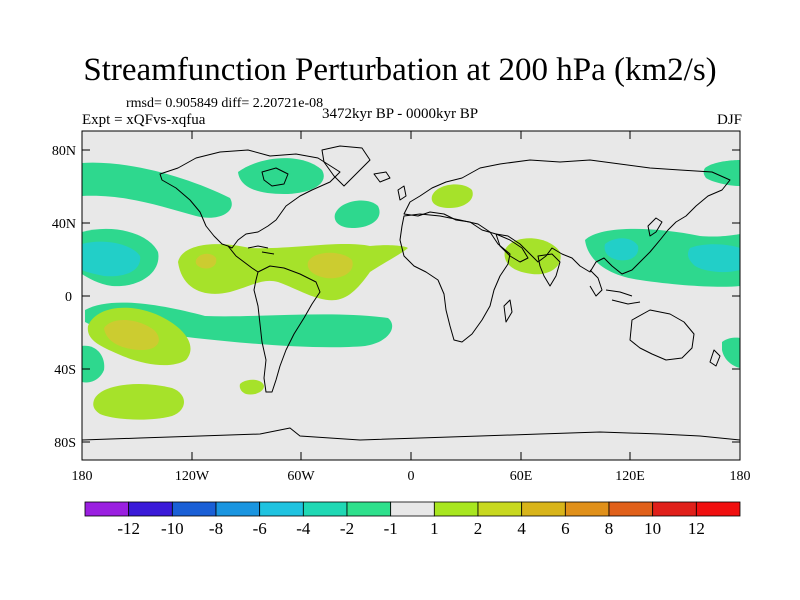 This screenshot has width=800, height=600. What do you see at coordinates (713, 258) in the screenshot?
I see `contour-neg-east-pacific-core` at bounding box center [713, 258].